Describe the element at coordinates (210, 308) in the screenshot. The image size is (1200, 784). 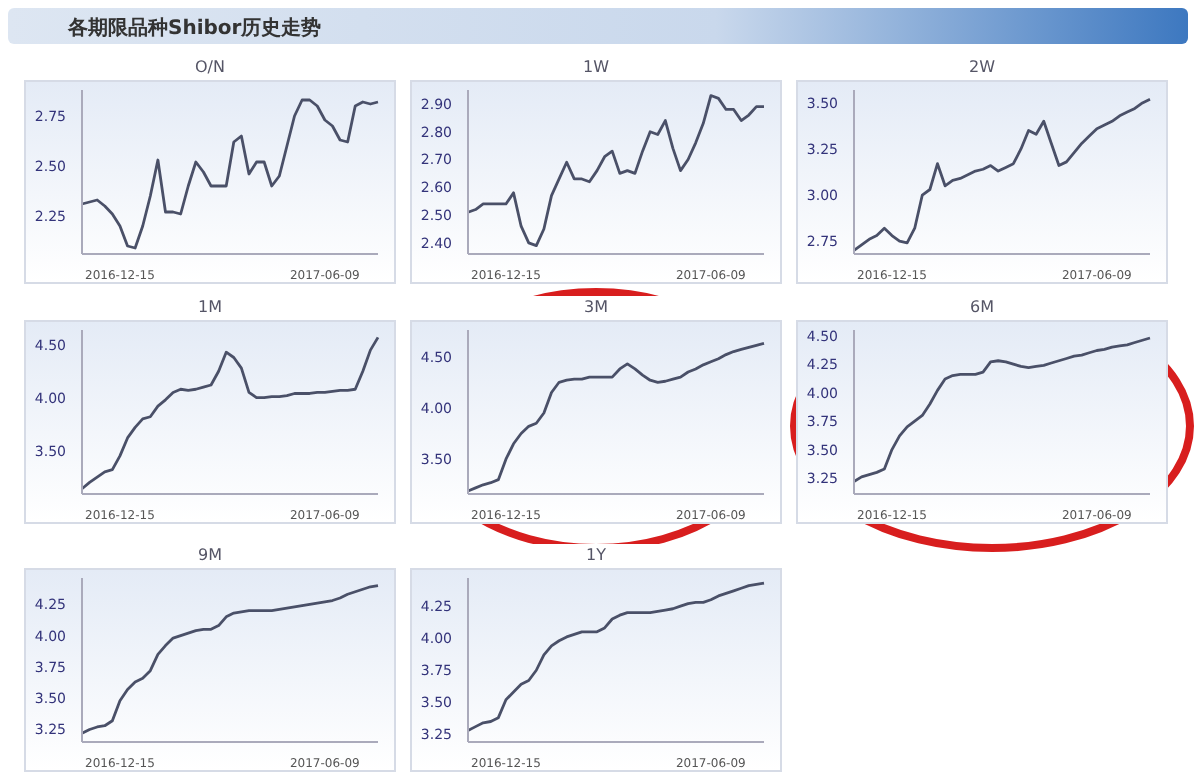
I see `chart-title: 1M` at that location.